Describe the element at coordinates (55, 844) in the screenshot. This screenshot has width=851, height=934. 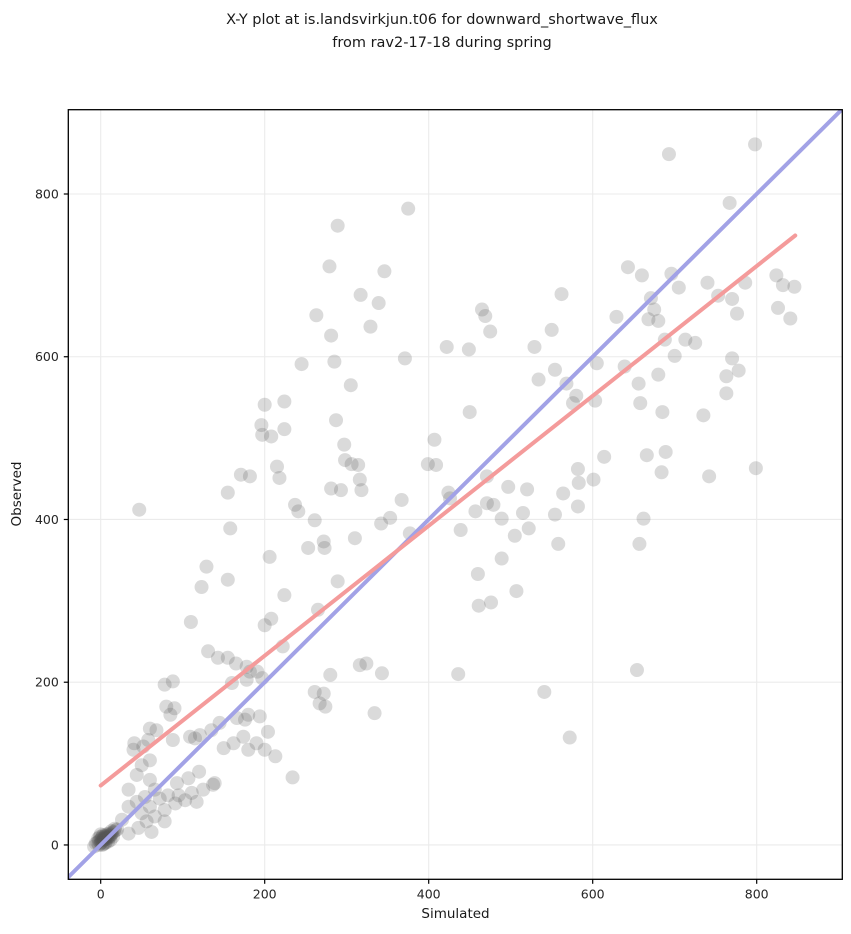
I see `y-tick-label: 0` at that location.